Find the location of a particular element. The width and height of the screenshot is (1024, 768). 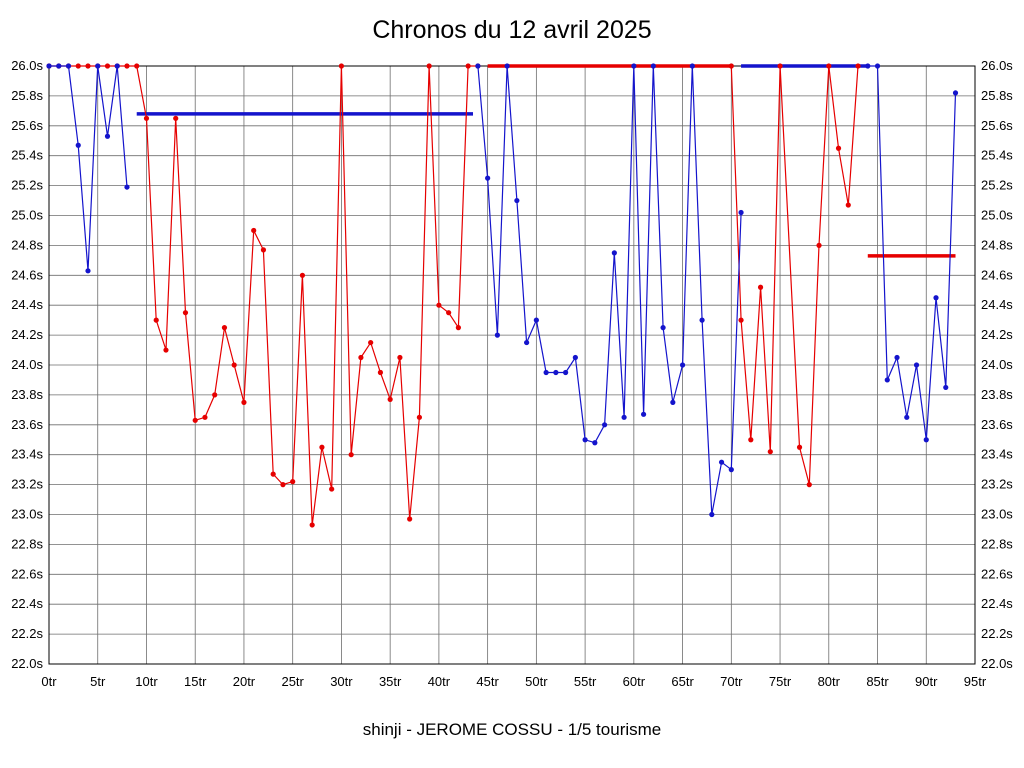

y-tick-label-left: 25.0s is located at coordinates (27, 215).